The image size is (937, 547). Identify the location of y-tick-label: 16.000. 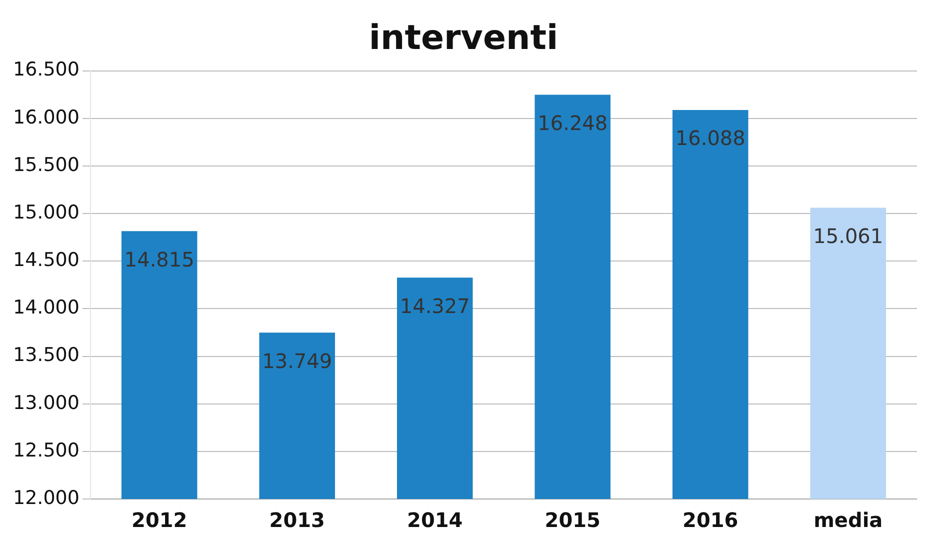
(46, 117).